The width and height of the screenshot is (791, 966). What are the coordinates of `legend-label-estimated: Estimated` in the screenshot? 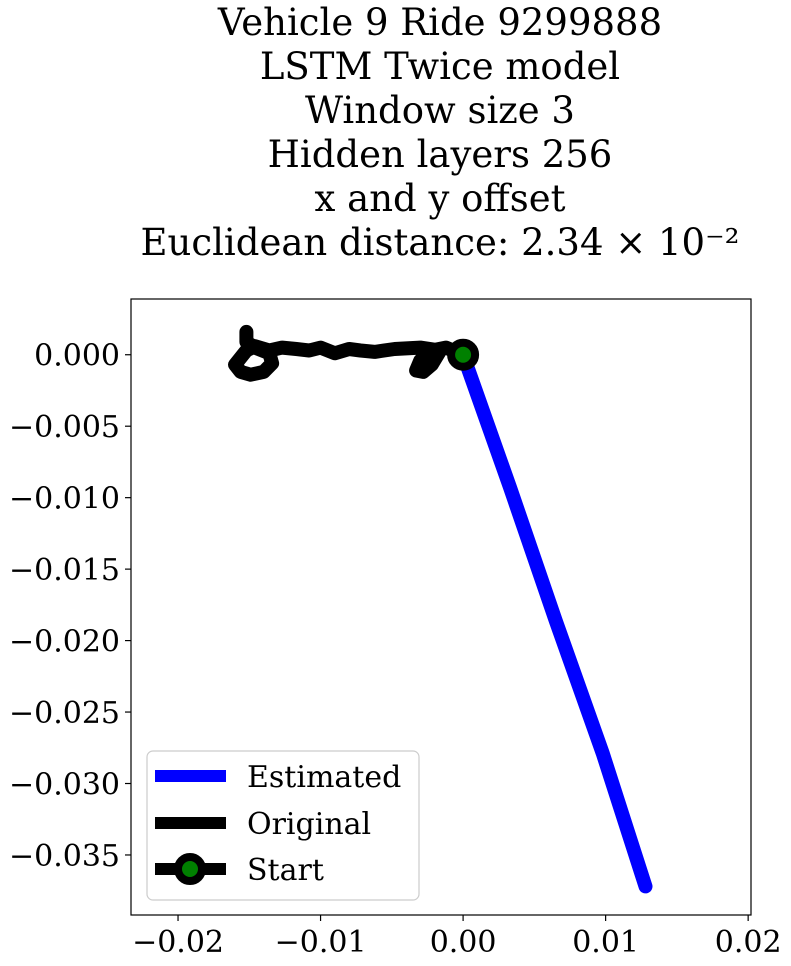 It's located at (324, 777).